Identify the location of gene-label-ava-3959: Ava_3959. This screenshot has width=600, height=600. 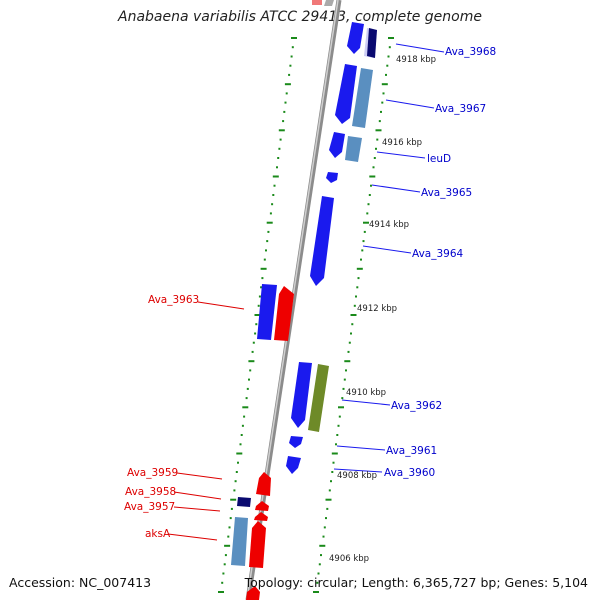
(152, 473).